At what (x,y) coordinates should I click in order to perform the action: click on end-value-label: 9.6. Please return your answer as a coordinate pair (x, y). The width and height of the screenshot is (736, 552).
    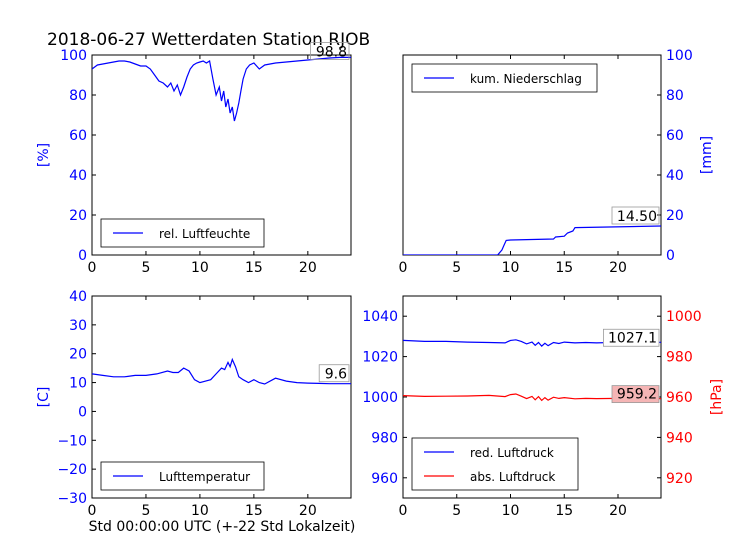
    Looking at the image, I should click on (336, 375).